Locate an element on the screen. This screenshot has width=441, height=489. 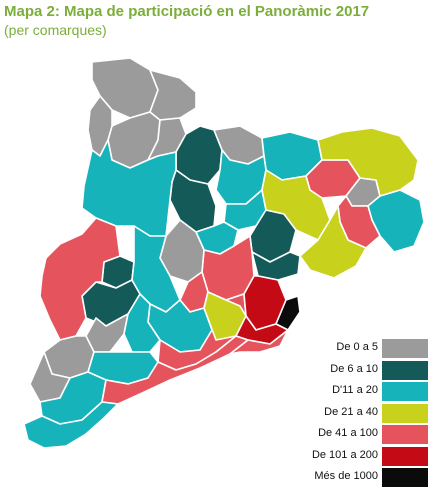
legend-label: De 101 a 200 is located at coordinates (344, 454).